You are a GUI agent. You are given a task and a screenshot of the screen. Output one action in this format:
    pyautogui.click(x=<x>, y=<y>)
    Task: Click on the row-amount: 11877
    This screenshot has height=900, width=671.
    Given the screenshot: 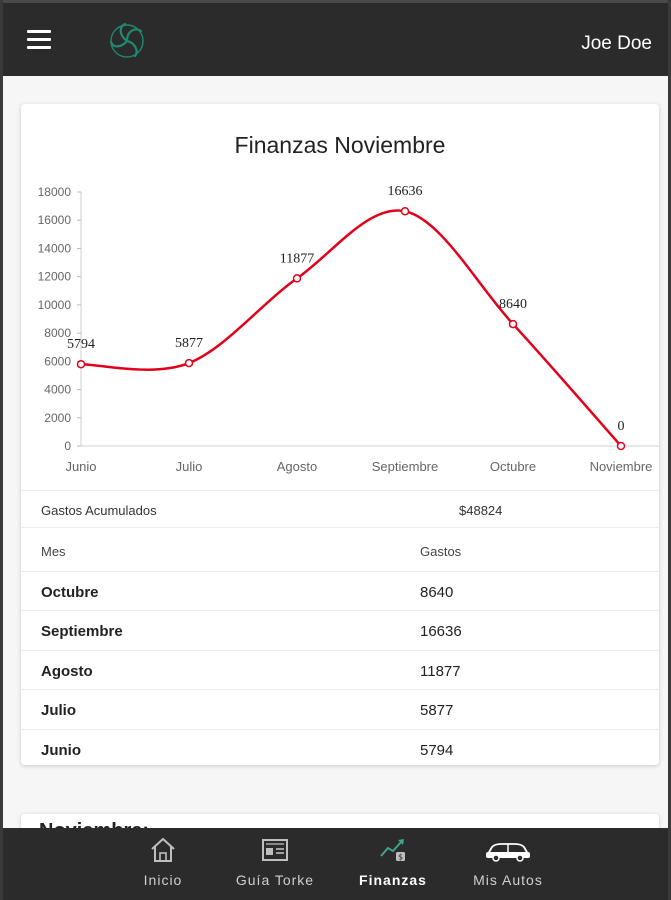 What is the action you would take?
    pyautogui.click(x=440, y=671)
    